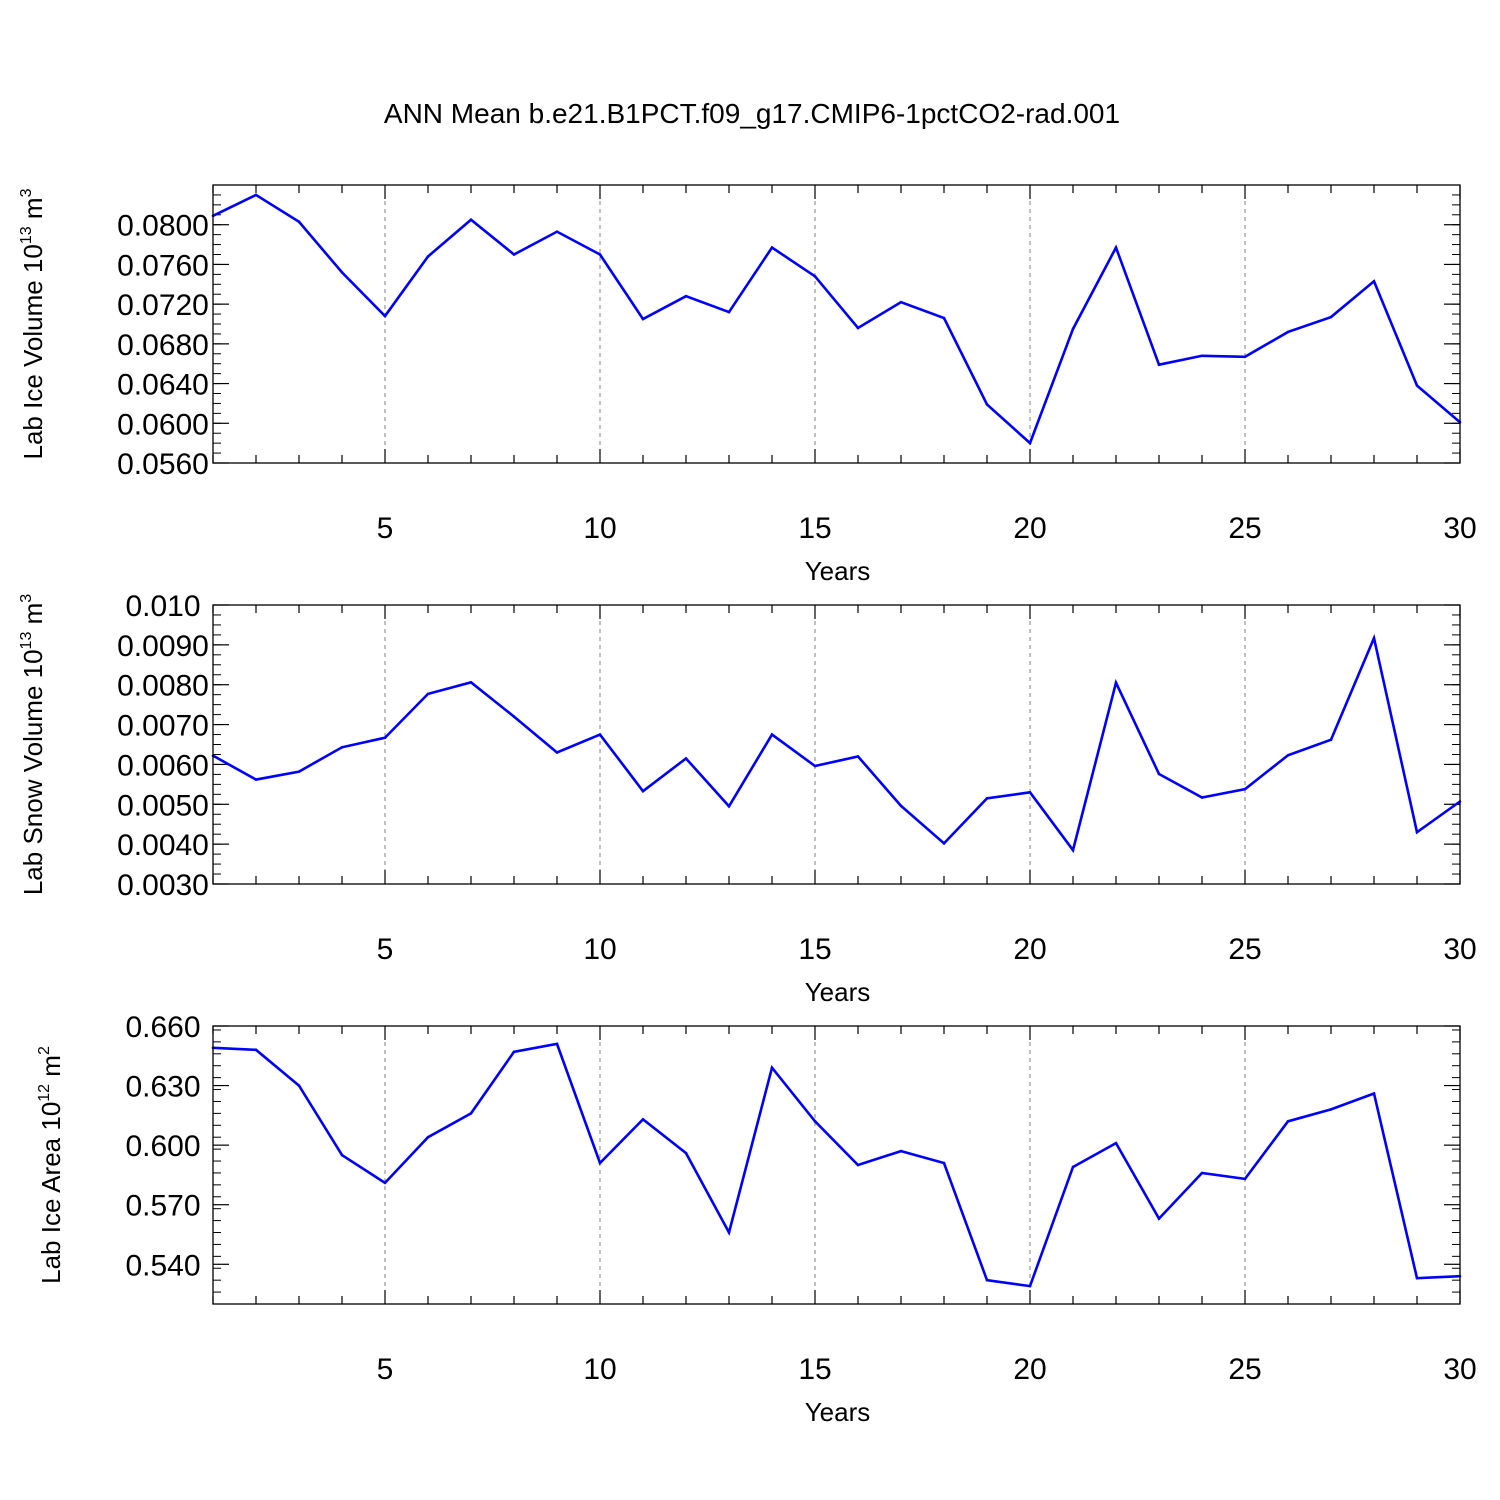 Image resolution: width=1500 pixels, height=1500 pixels. I want to click on y-tick-label: 0.0760, so click(163, 265).